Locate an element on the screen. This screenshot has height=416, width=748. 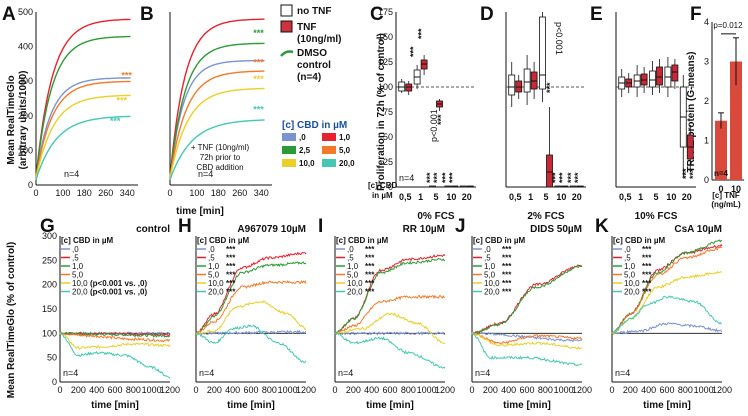
cbd-legend: ,0 1,0 2,5 5,0 10,0 20,0 is located at coordinates (318, 150).